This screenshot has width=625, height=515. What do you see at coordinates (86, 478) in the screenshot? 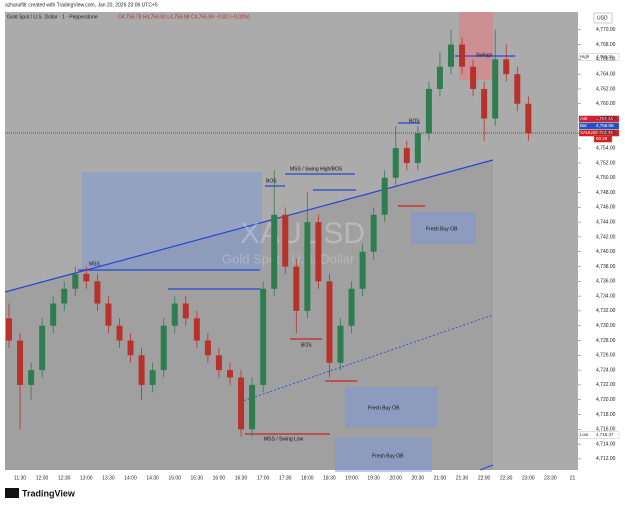
I see `x-tick-label: 13:00` at bounding box center [86, 478].